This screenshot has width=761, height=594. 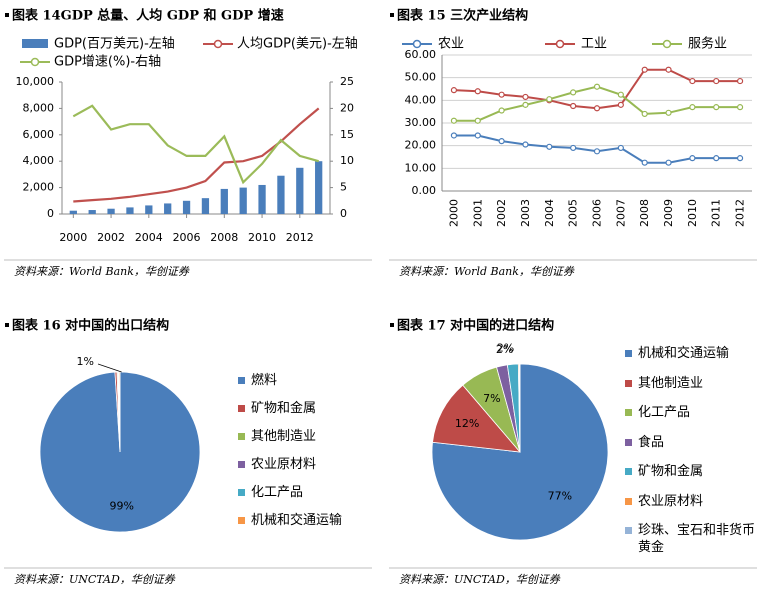 What do you see at coordinates (573, 213) in the screenshot?
I see `x-tick-label: 2005` at bounding box center [573, 213].